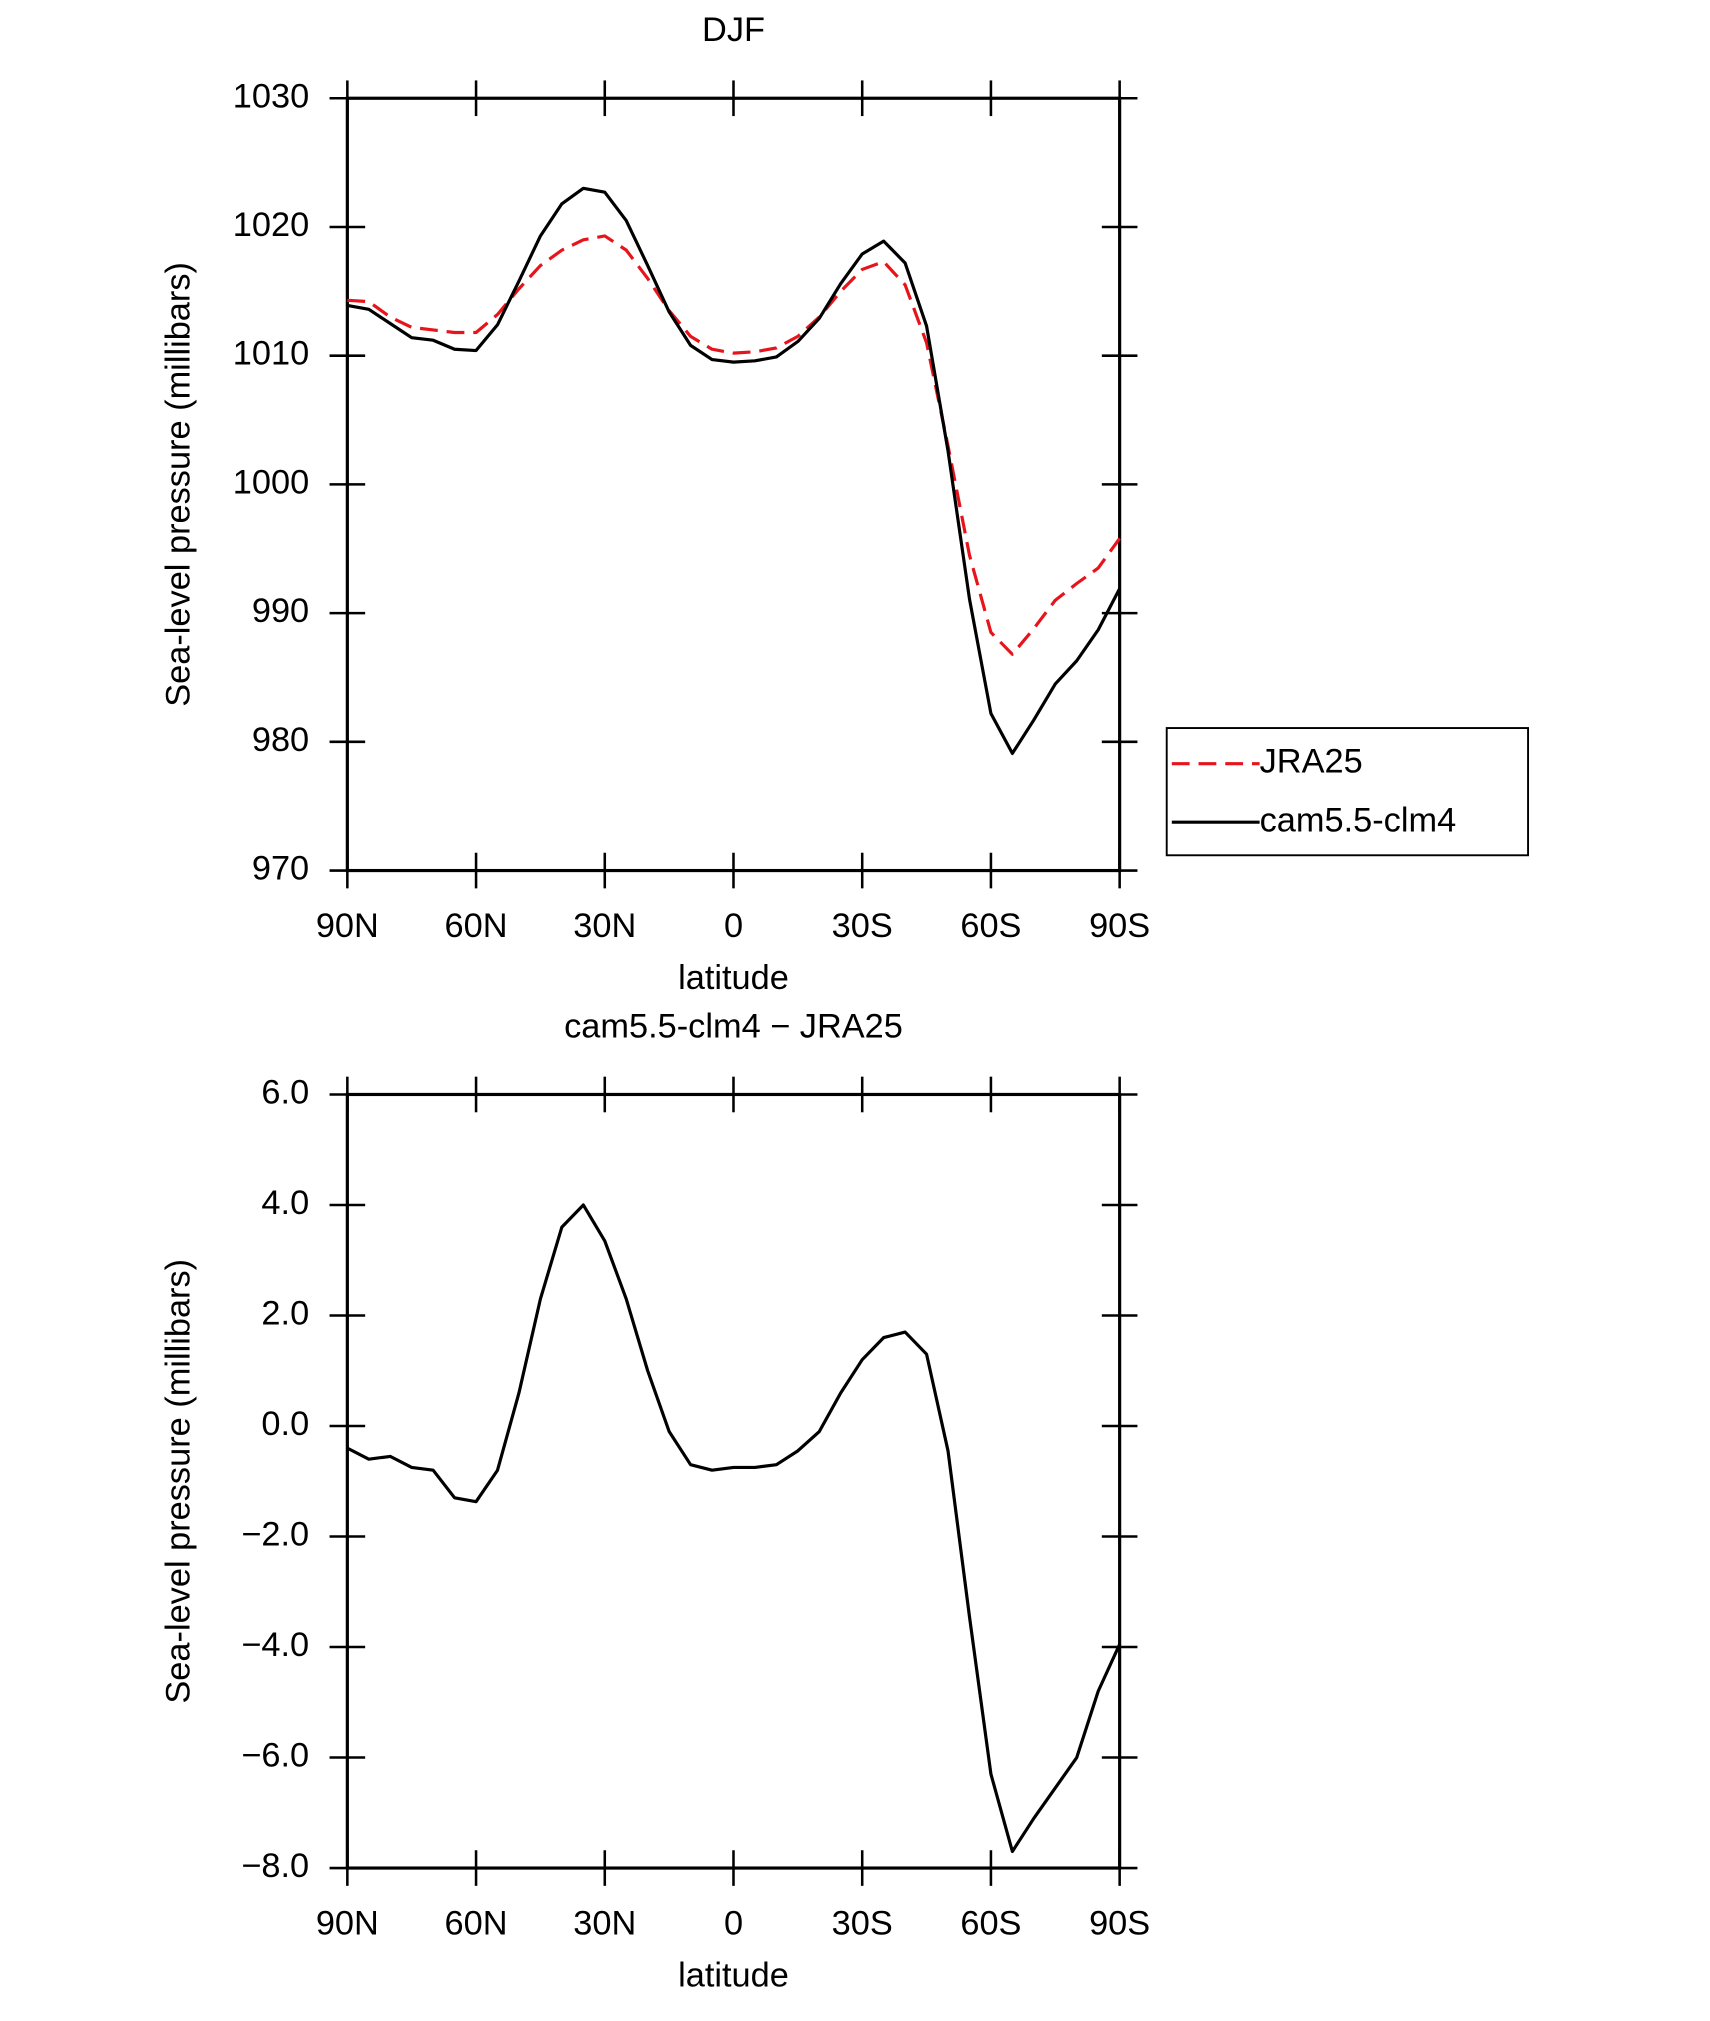  Describe the element at coordinates (275, 1645) in the screenshot. I see `y-tick-label: −4.0` at that location.